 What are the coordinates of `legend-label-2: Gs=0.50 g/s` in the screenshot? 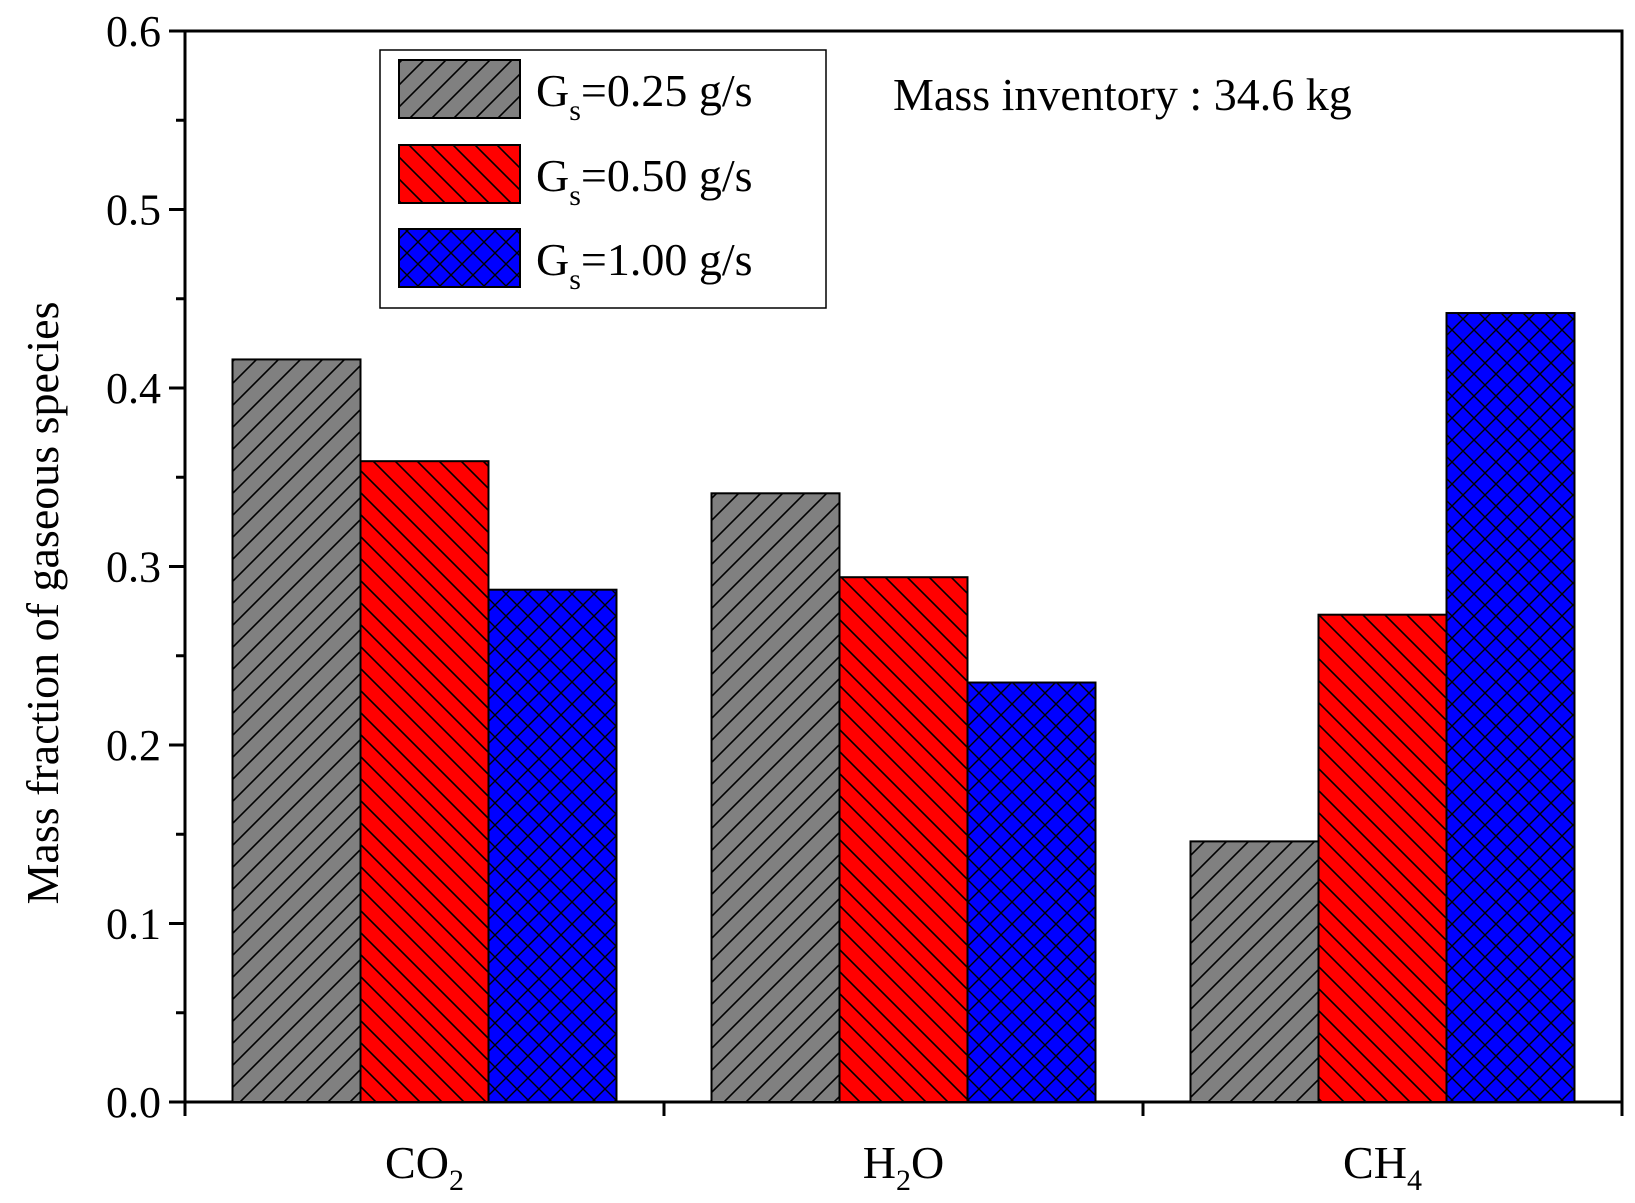 It's located at (644, 181).